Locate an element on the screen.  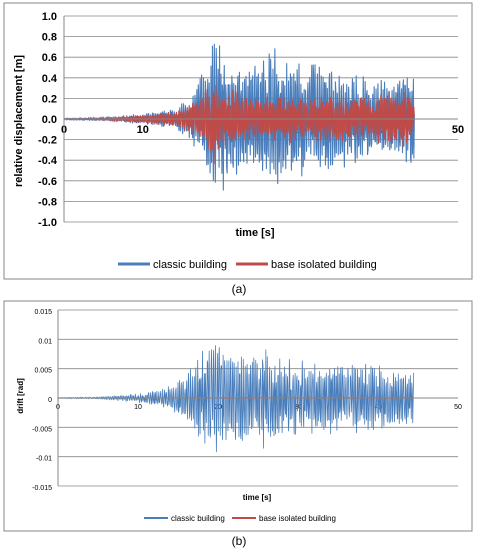
chart-b-x-tick-label: 50 is located at coordinates (458, 407).